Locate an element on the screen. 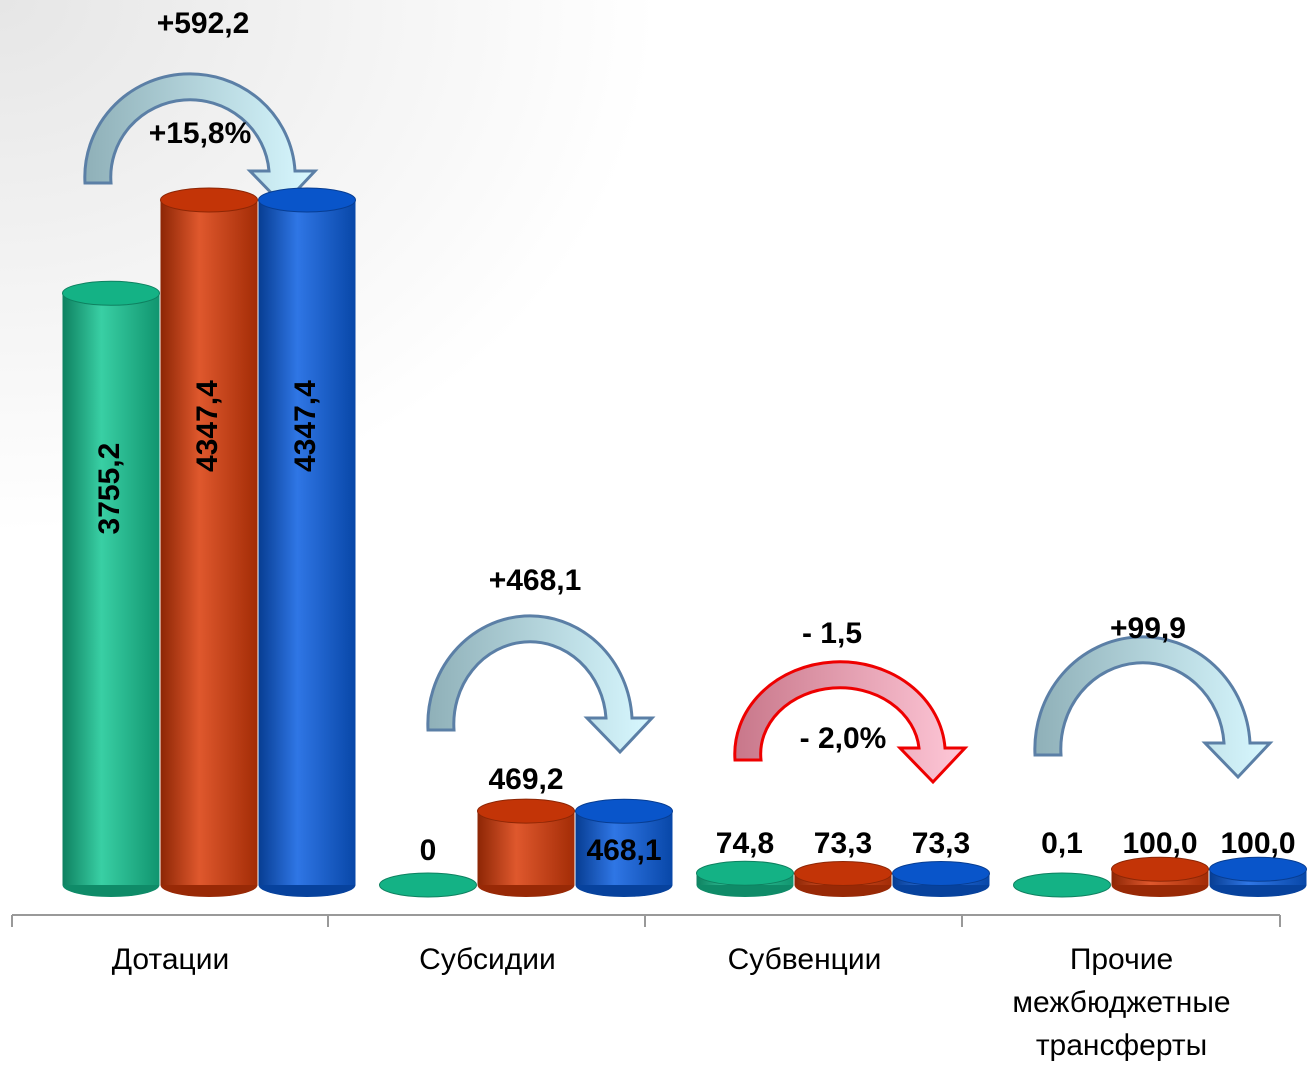  annotation: +15,8% is located at coordinates (200, 133).